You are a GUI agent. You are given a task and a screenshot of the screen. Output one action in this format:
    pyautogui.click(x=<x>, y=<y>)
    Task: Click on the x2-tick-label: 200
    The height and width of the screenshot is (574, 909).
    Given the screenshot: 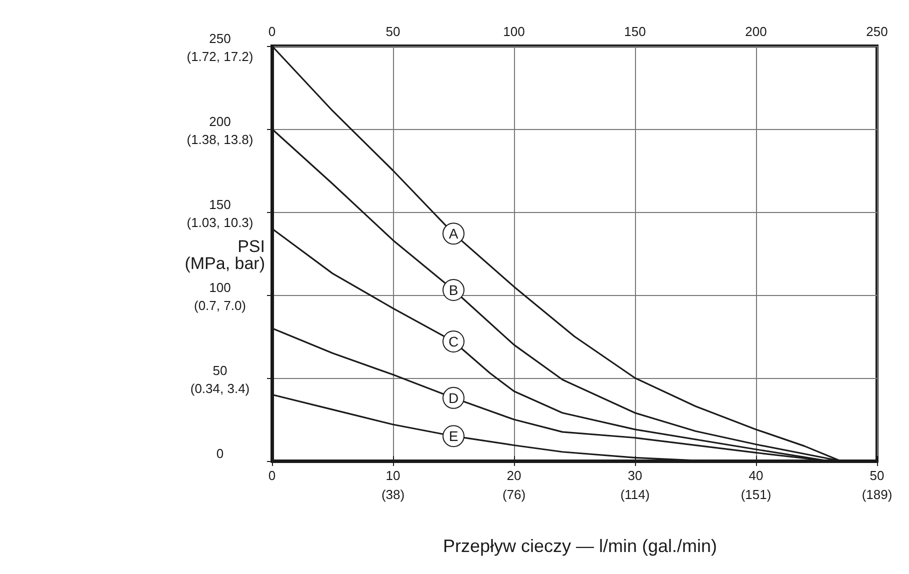 What is the action you would take?
    pyautogui.click(x=756, y=31)
    